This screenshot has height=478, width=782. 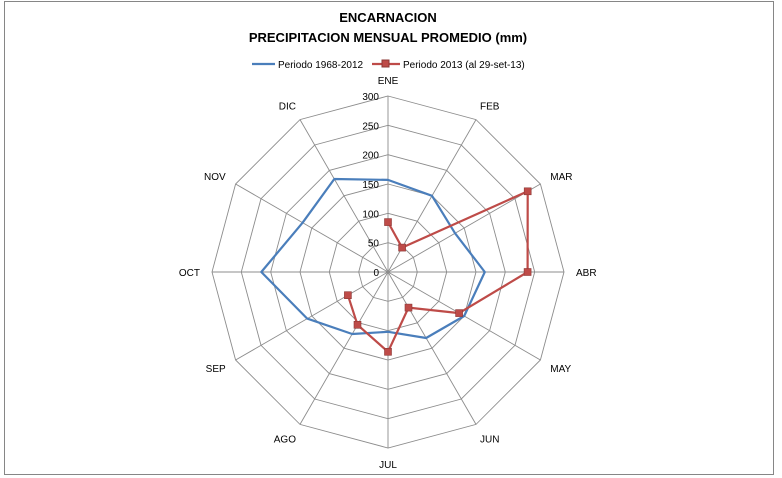 What do you see at coordinates (357, 324) in the screenshot?
I see `series-2-point-ago` at bounding box center [357, 324].